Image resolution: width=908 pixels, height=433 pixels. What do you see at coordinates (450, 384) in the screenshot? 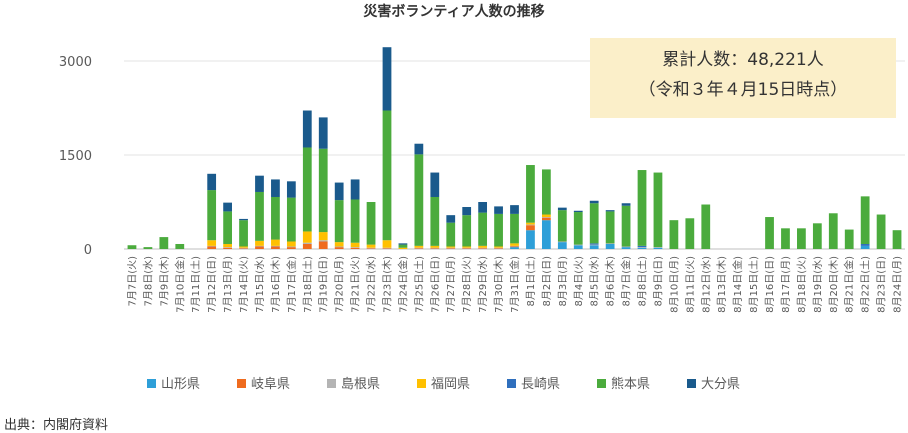
I see `legend-label: 福岡県` at bounding box center [450, 384].